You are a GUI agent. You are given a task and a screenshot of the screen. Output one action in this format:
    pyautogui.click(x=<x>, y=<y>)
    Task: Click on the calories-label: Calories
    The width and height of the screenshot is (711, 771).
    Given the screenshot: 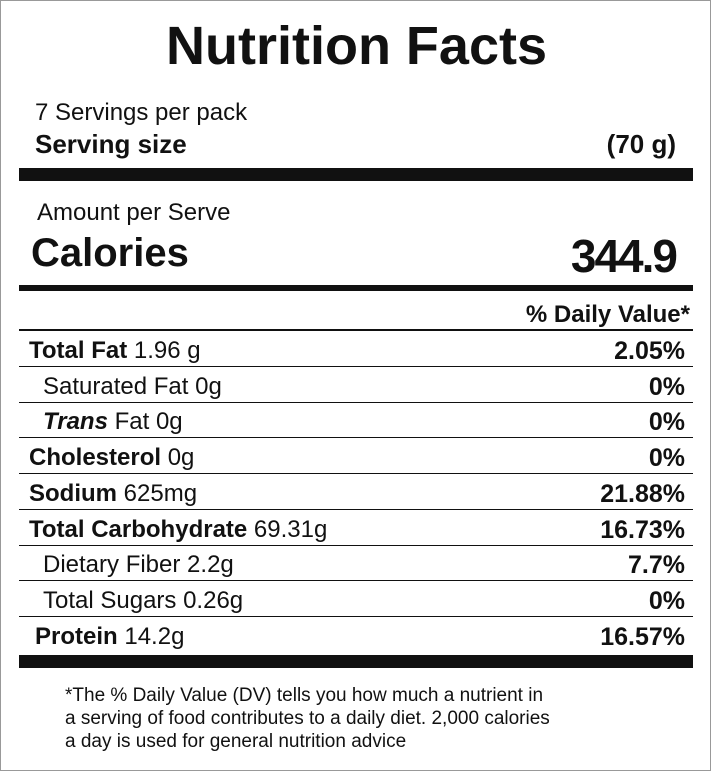 What is the action you would take?
    pyautogui.click(x=110, y=253)
    